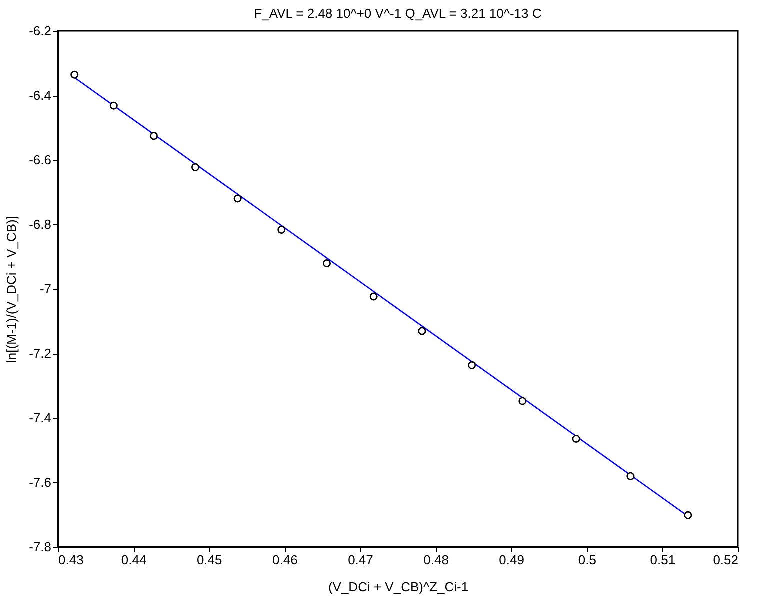  Describe the element at coordinates (40, 547) in the screenshot. I see `y-tick-label: -7.8` at that location.